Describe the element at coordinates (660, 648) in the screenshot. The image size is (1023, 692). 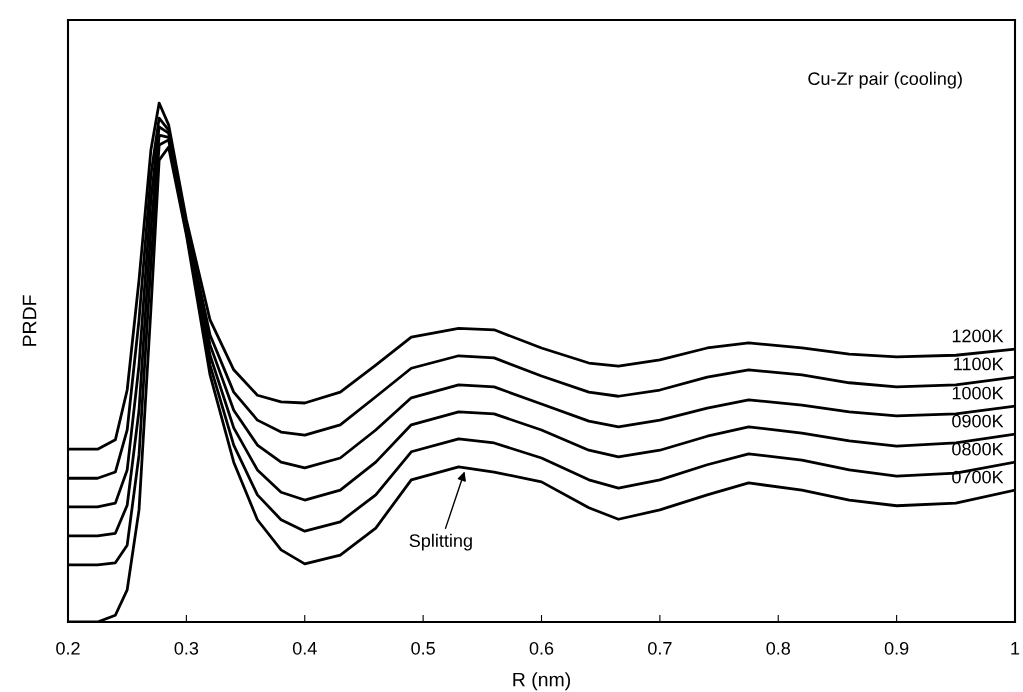
I see `x-tick-label: 0.7` at that location.